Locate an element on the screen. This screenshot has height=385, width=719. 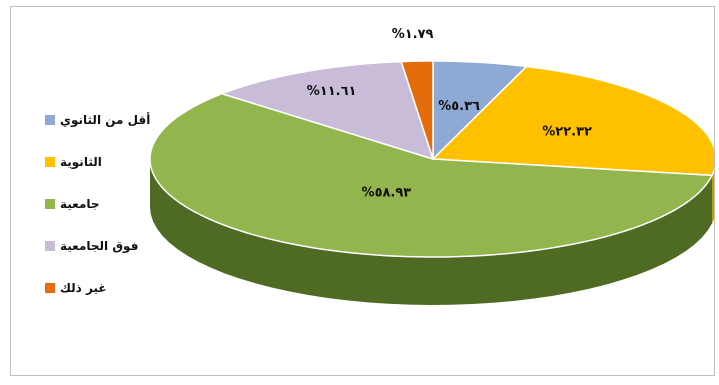
pie-slice-postgraduate is located at coordinates (327, 110).